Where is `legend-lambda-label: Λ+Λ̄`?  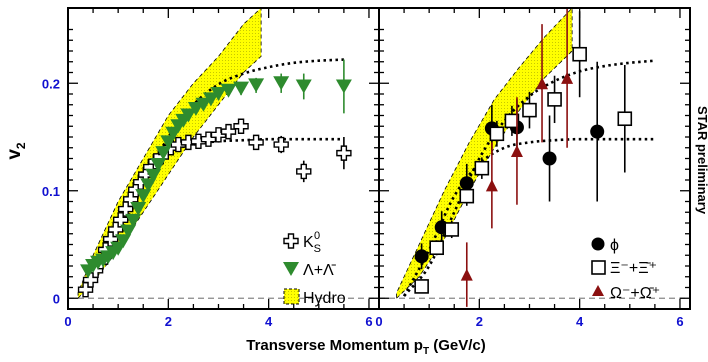 legend-lambda-label: Λ+Λ̄ is located at coordinates (320, 270).